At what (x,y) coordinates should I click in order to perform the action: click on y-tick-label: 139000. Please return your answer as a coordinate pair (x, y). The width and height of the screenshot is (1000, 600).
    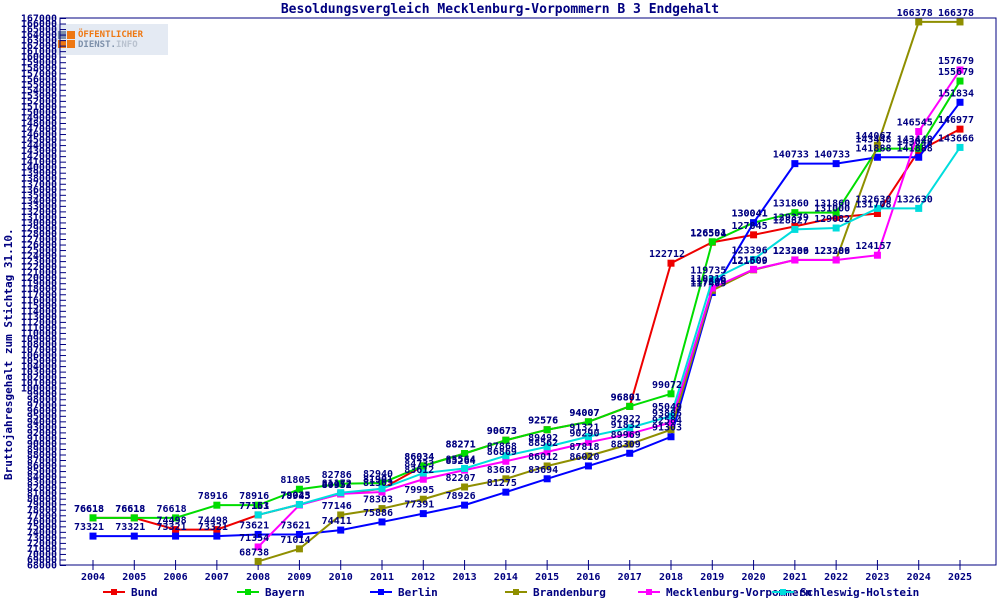
    Looking at the image, I should click on (39, 173).